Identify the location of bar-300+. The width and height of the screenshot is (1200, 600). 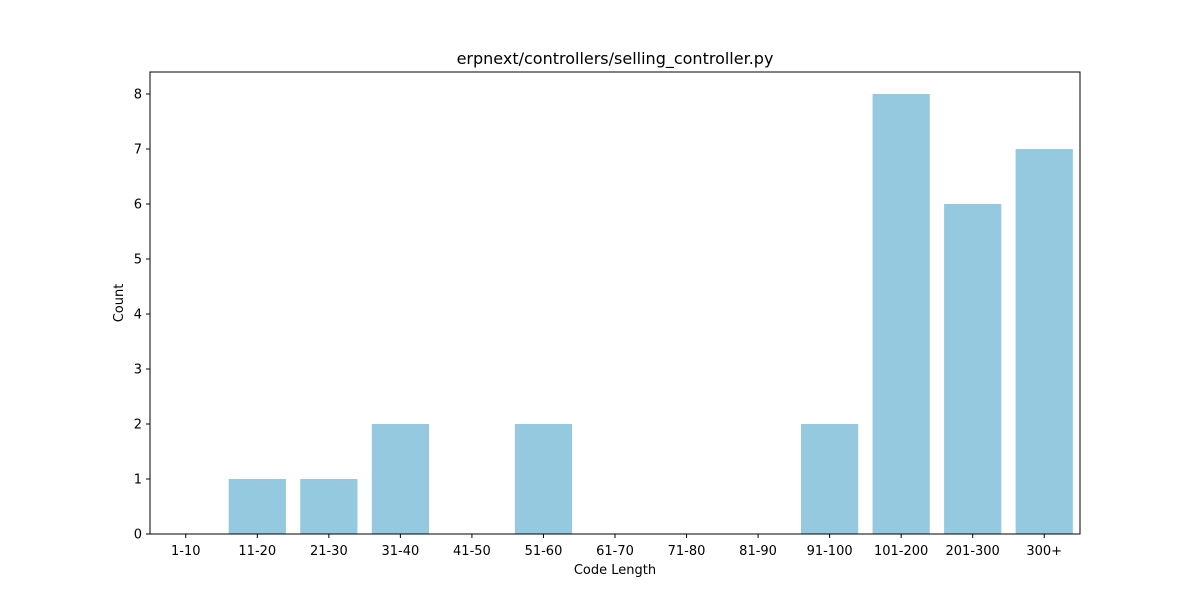
(1044, 341).